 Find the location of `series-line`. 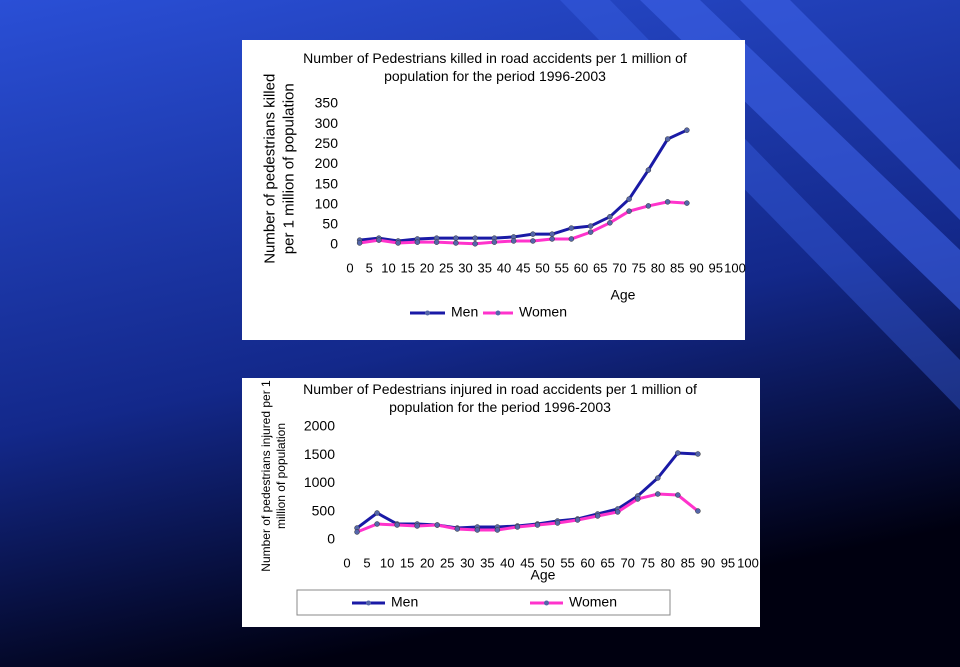

series-line is located at coordinates (523, 223).